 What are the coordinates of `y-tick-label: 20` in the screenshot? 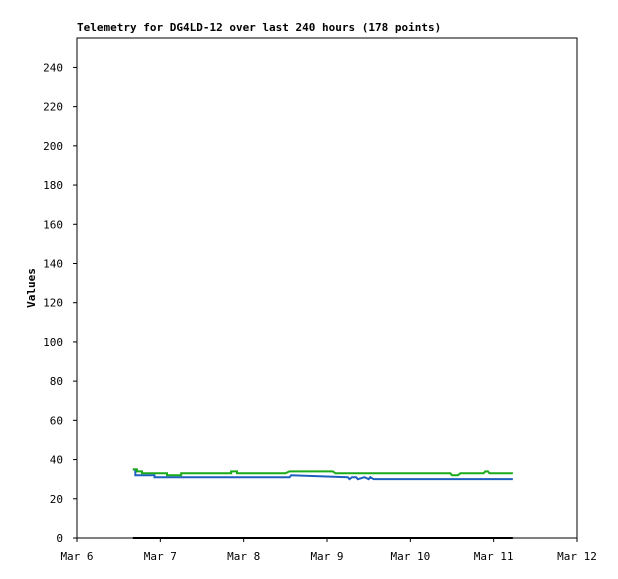 It's located at (56, 499).